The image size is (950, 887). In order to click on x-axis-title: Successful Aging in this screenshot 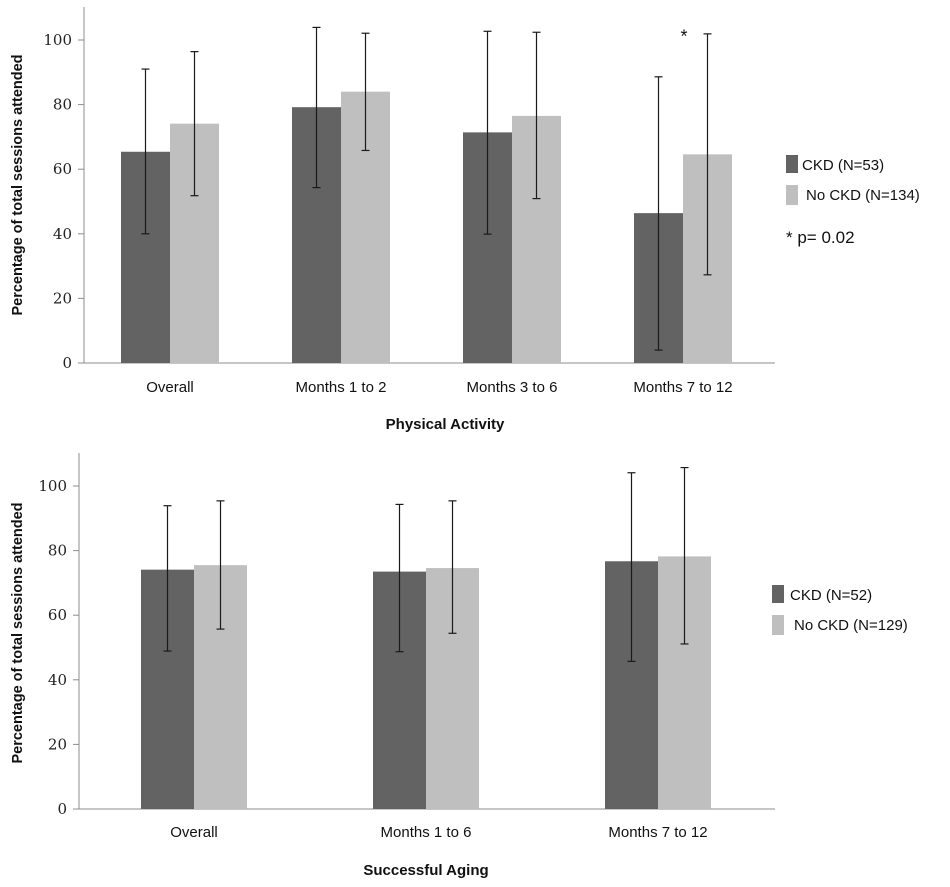, I will do `click(425, 870)`.